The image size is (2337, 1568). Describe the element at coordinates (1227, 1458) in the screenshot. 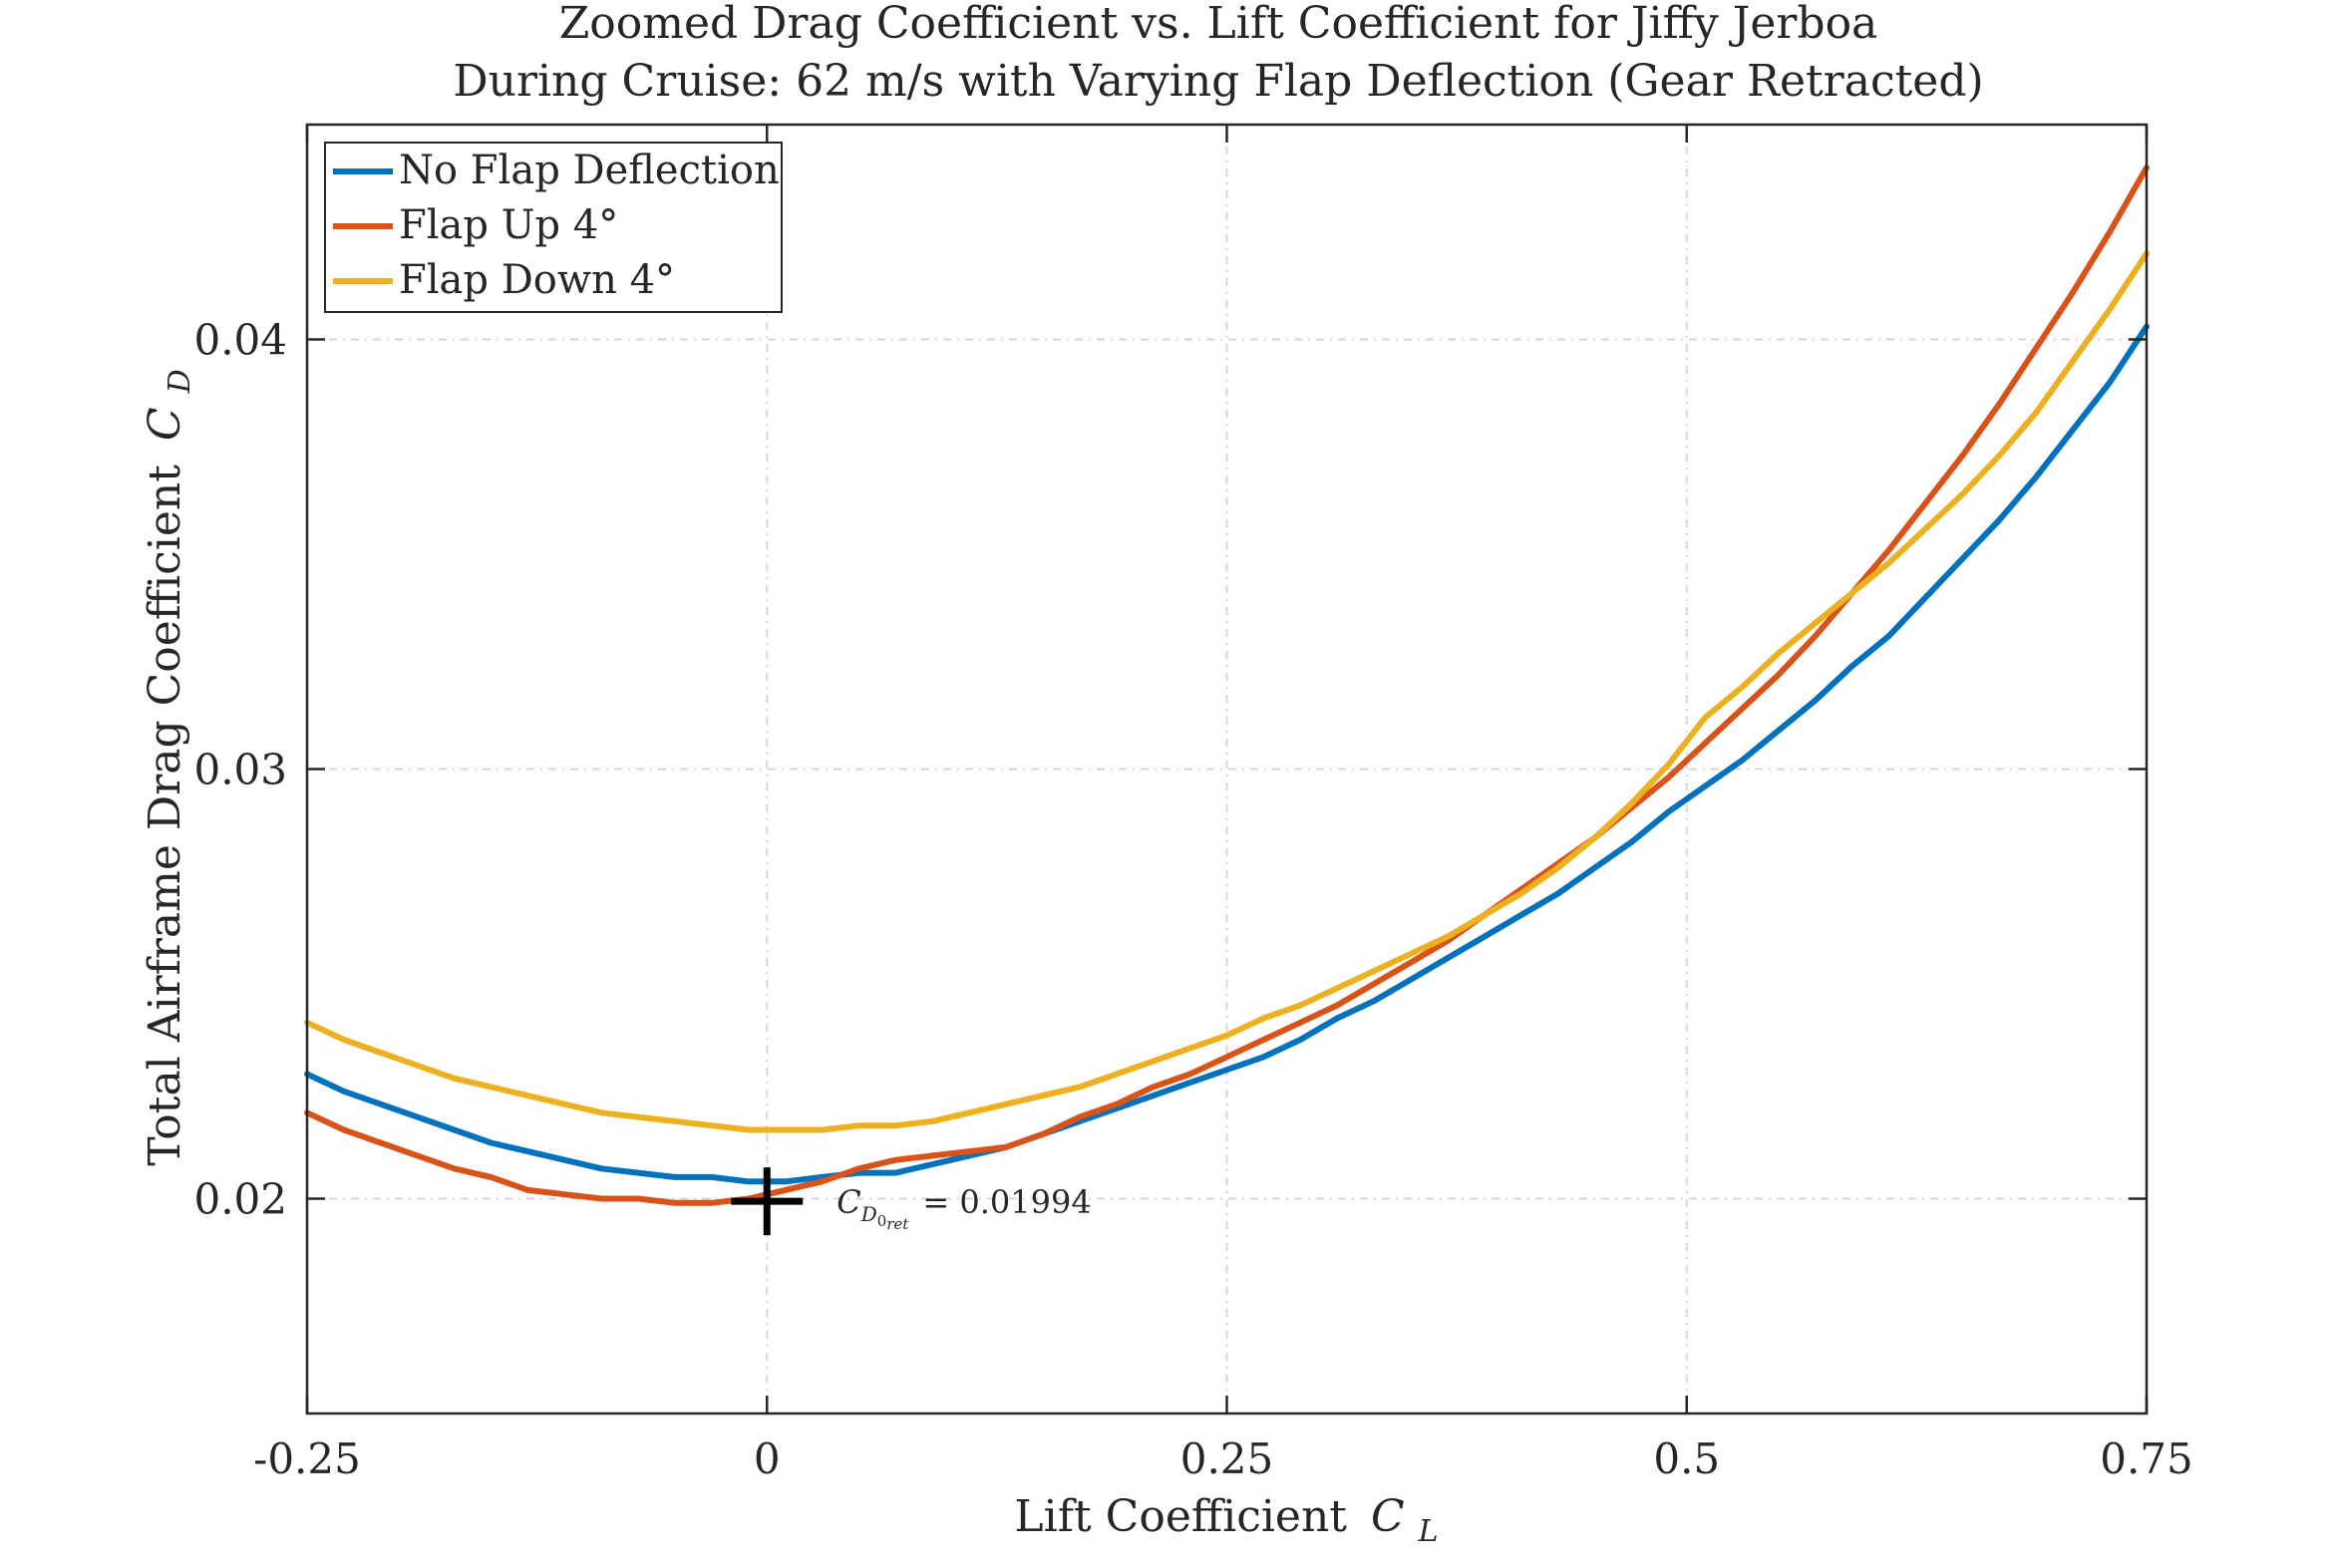

I see `x-tick-label: 0.25` at that location.